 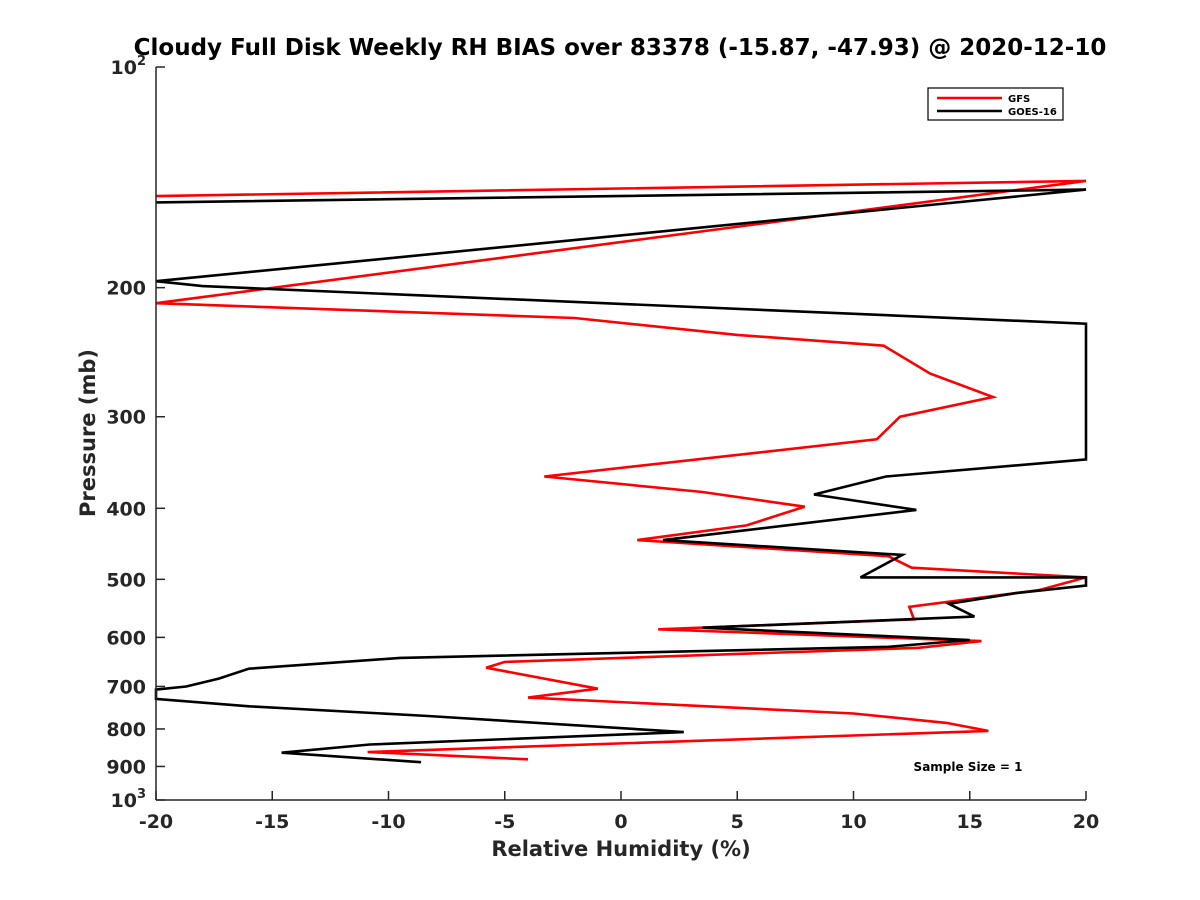 What do you see at coordinates (970, 822) in the screenshot?
I see `x-tick-label: 15` at bounding box center [970, 822].